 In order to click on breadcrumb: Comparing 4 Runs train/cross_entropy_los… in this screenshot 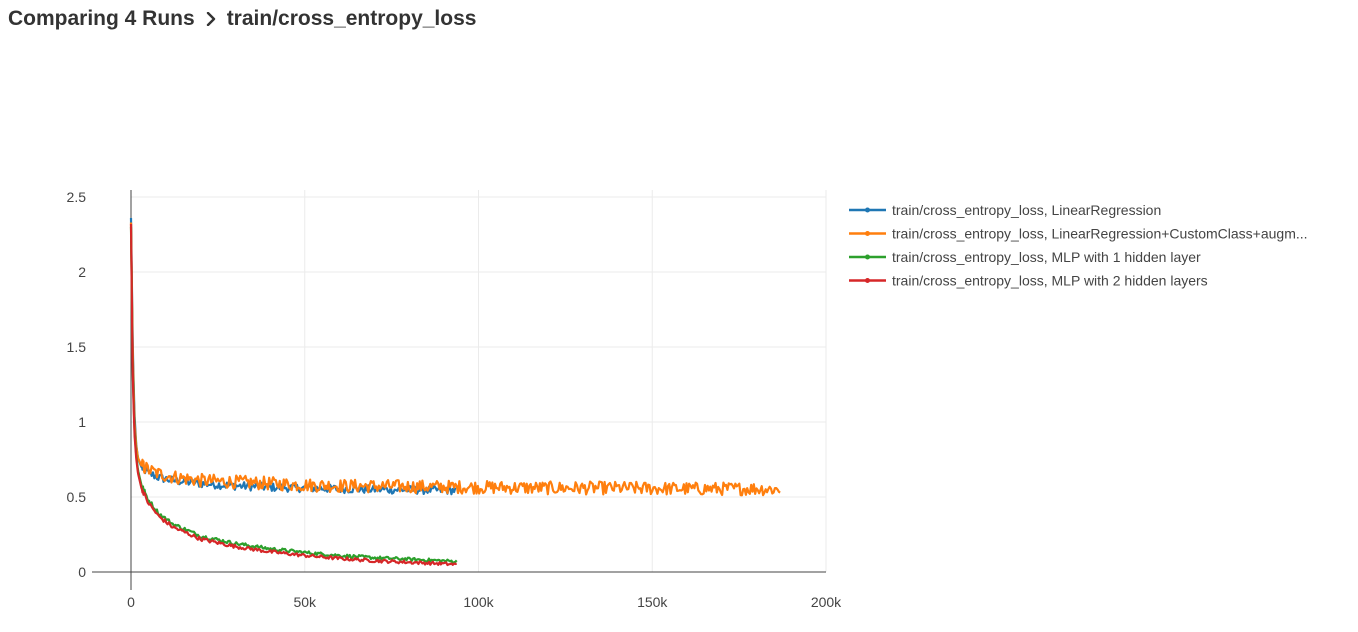, I will do `click(242, 19)`.